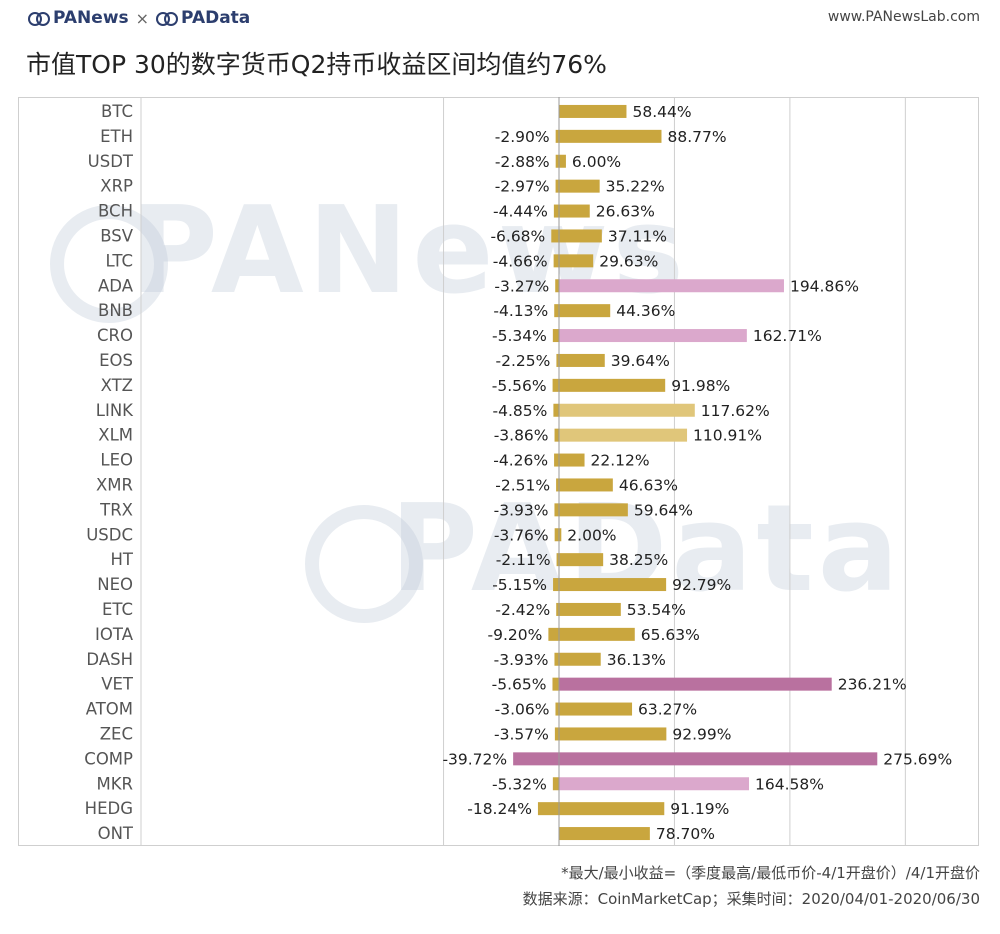 The height and width of the screenshot is (934, 1000). Describe the element at coordinates (167, 18) in the screenshot. I see `padata-logo-icon` at that location.